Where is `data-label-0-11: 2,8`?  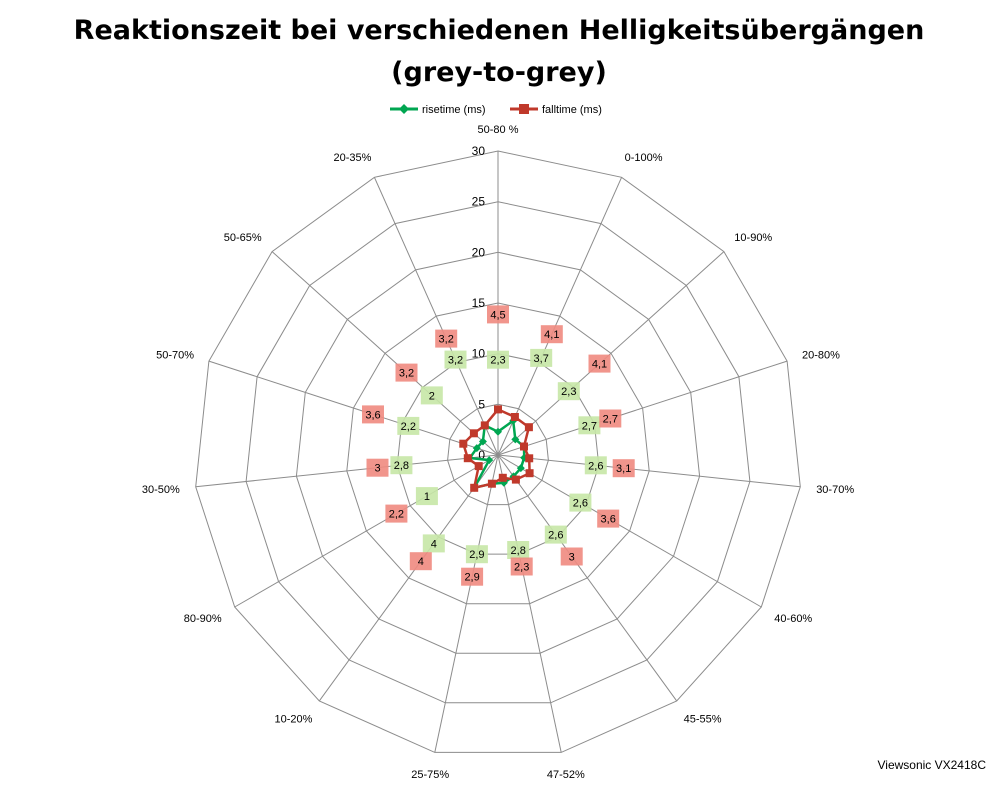 data-label-0-11: 2,8 is located at coordinates (401, 465).